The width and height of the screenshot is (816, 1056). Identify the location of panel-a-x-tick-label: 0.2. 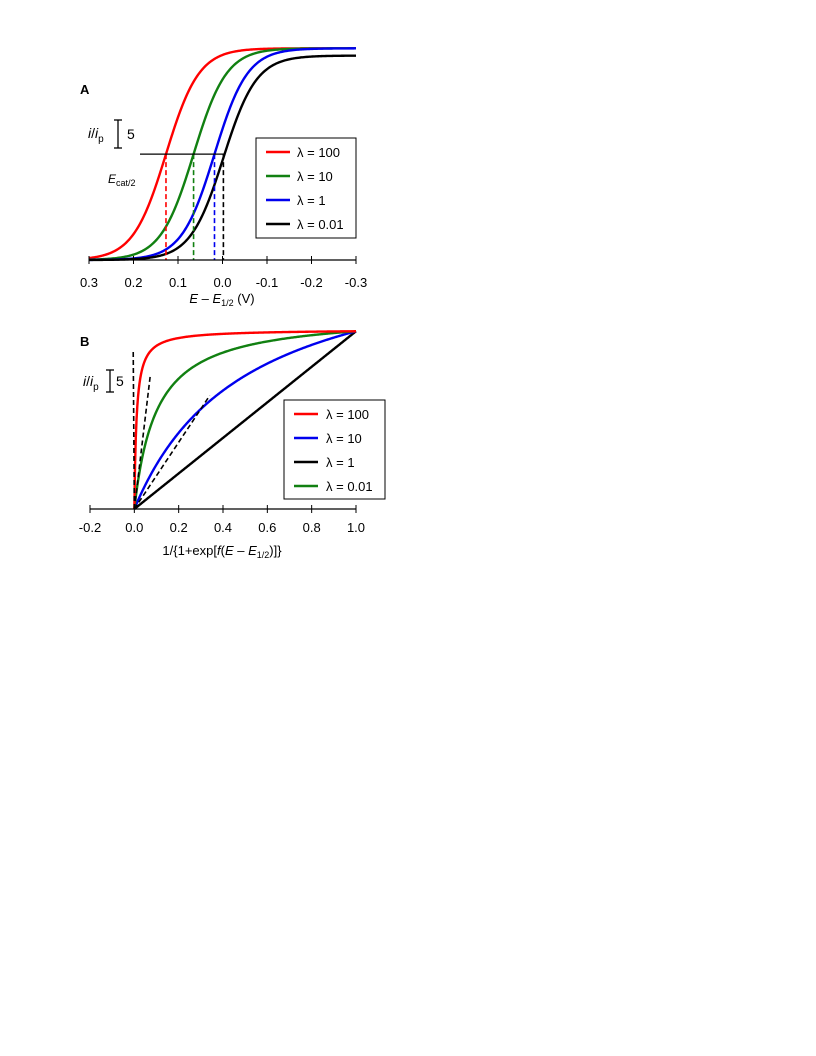
(133, 282).